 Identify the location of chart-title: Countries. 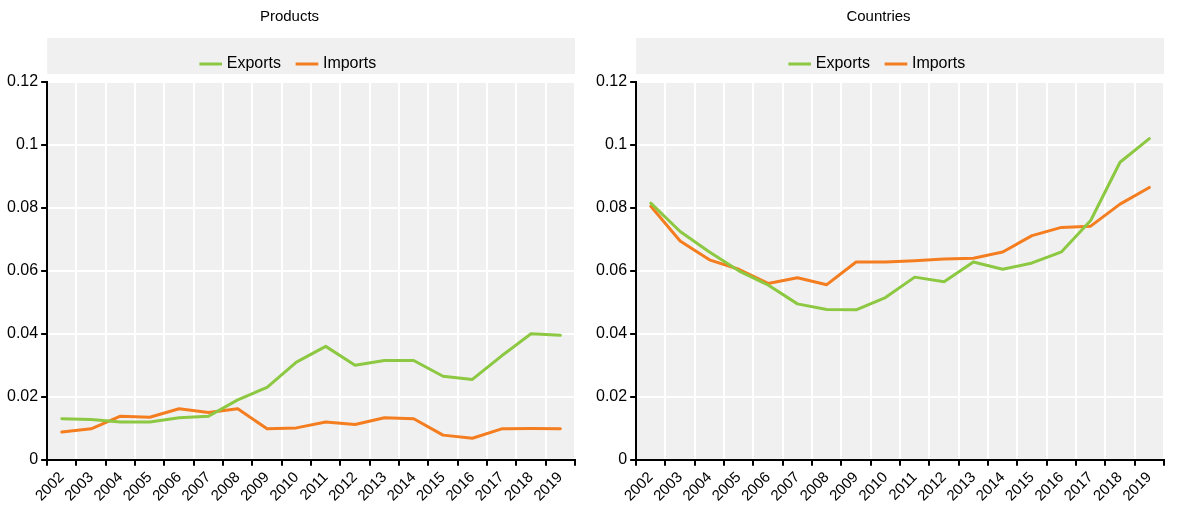
(878, 16).